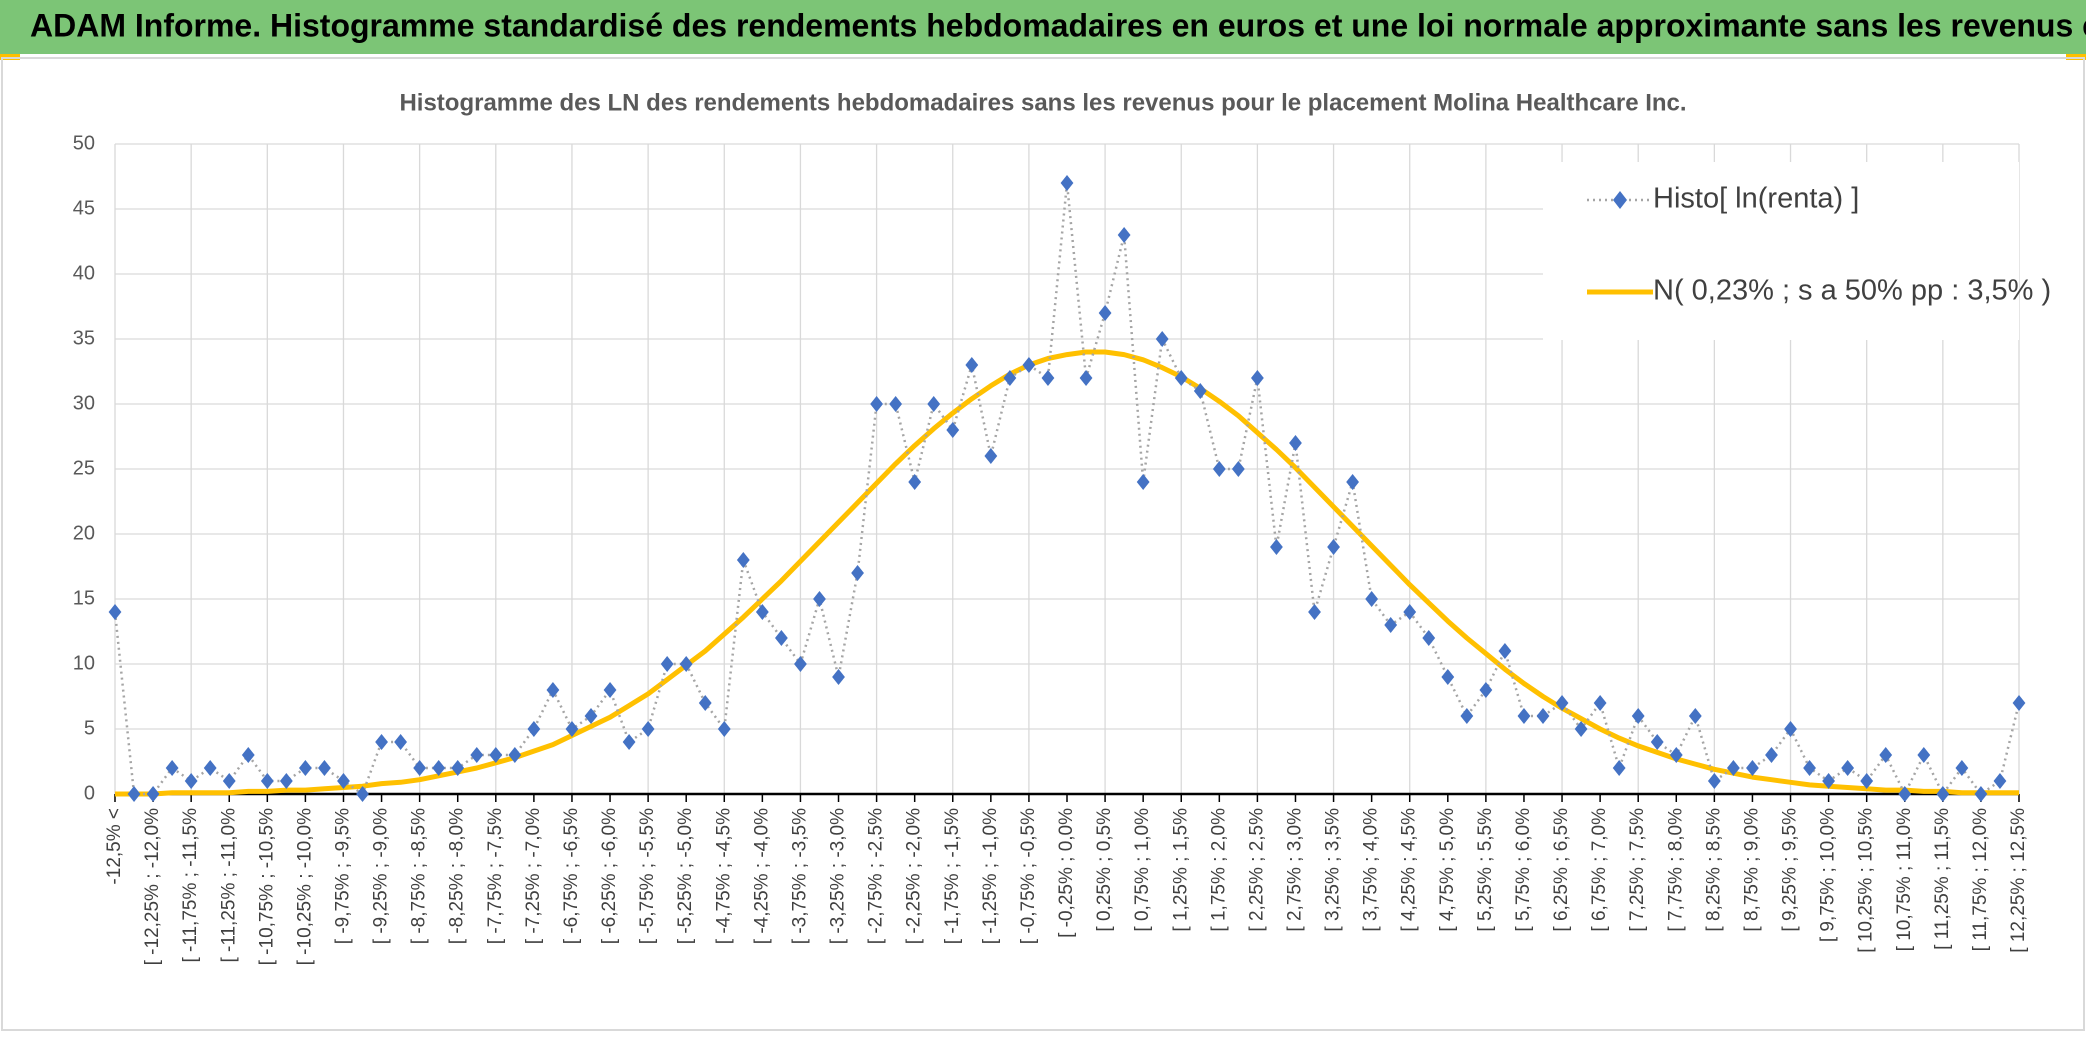 The height and width of the screenshot is (1038, 2086). Describe the element at coordinates (1028, 876) in the screenshot. I see `x-tick-label: [ -0,75% ; -0,5%` at that location.